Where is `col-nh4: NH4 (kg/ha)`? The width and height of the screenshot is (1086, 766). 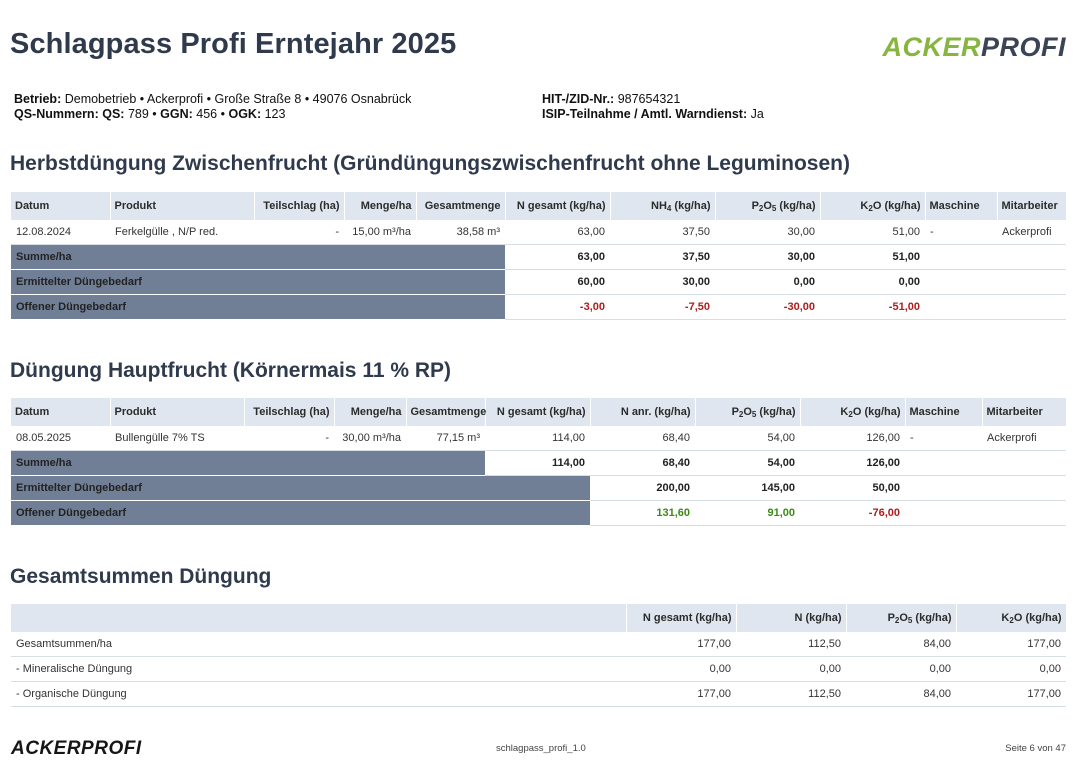
col-nh4: NH4 (kg/ha) is located at coordinates (663, 206).